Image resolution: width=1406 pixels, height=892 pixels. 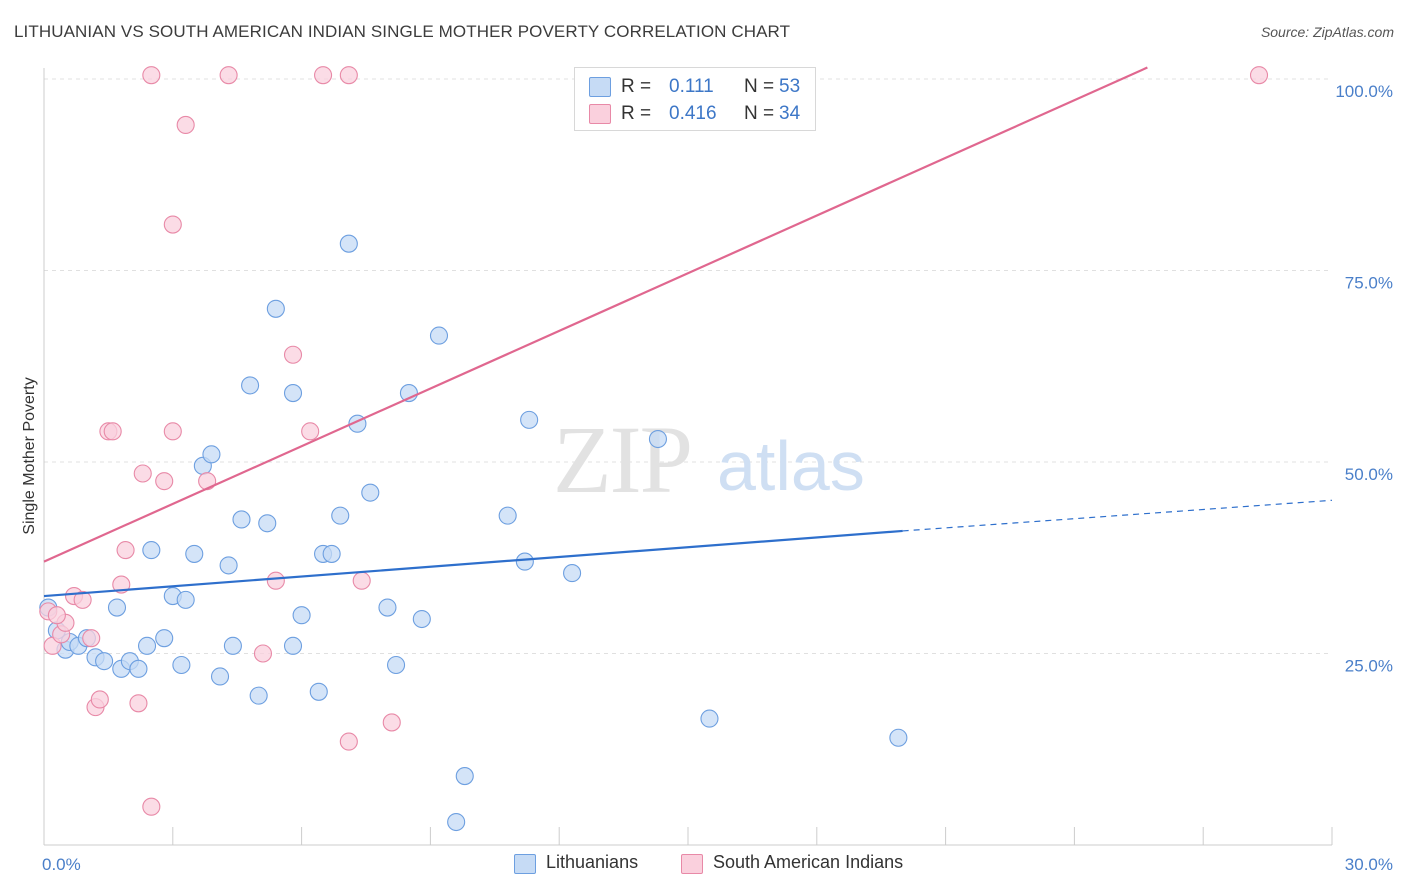 I want to click on legend-swatch-lithuanians, so click(x=600, y=87).